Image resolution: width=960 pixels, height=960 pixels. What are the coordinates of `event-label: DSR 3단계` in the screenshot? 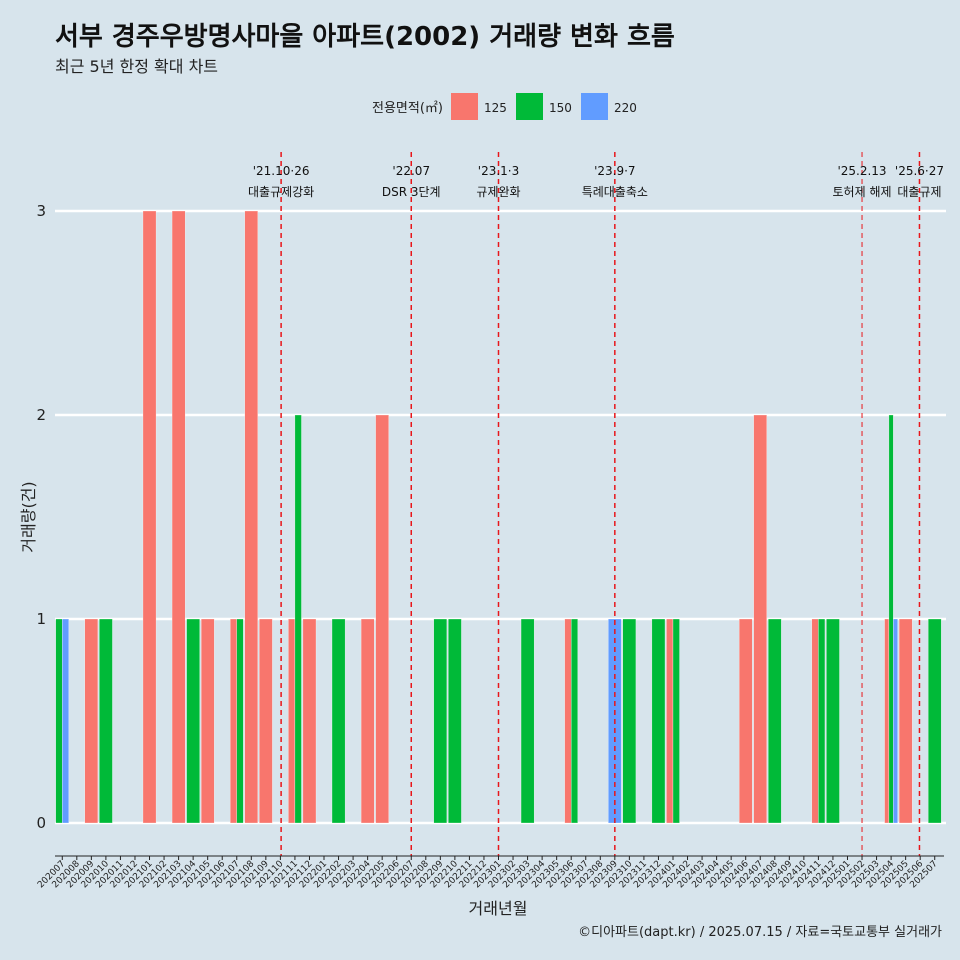 It's located at (411, 192).